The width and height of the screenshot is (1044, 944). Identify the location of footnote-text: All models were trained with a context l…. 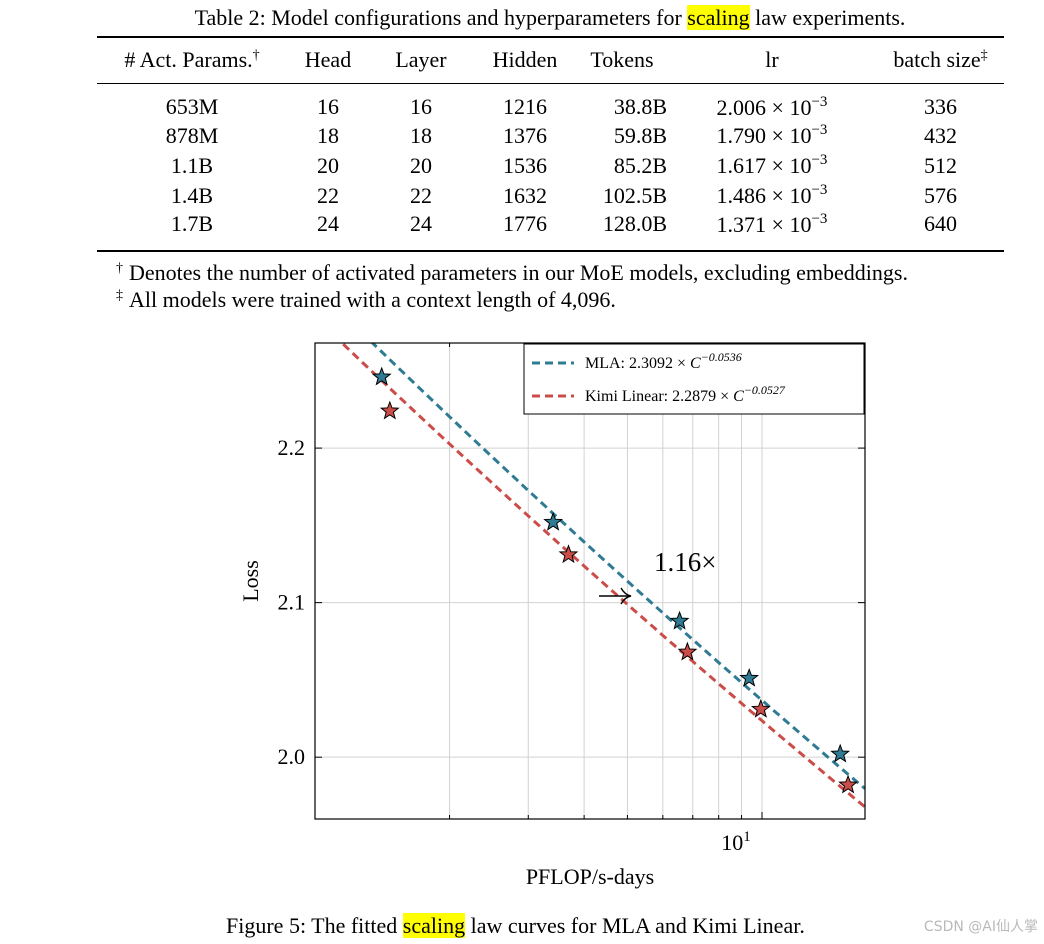
(372, 299).